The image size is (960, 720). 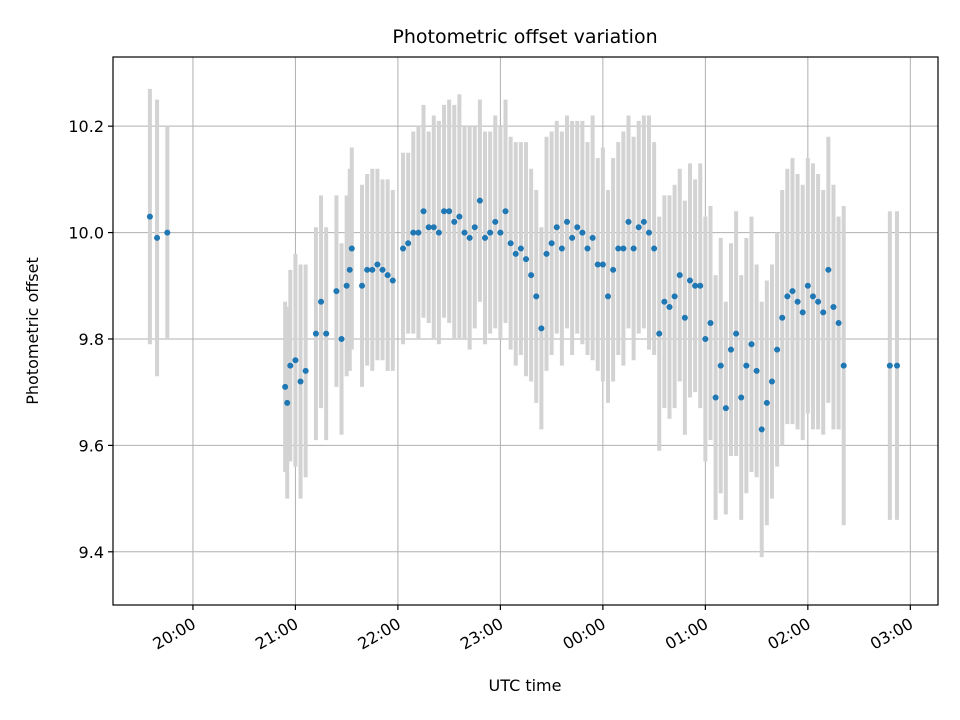 What do you see at coordinates (378, 634) in the screenshot?
I see `x-tick-label: 22:00` at bounding box center [378, 634].